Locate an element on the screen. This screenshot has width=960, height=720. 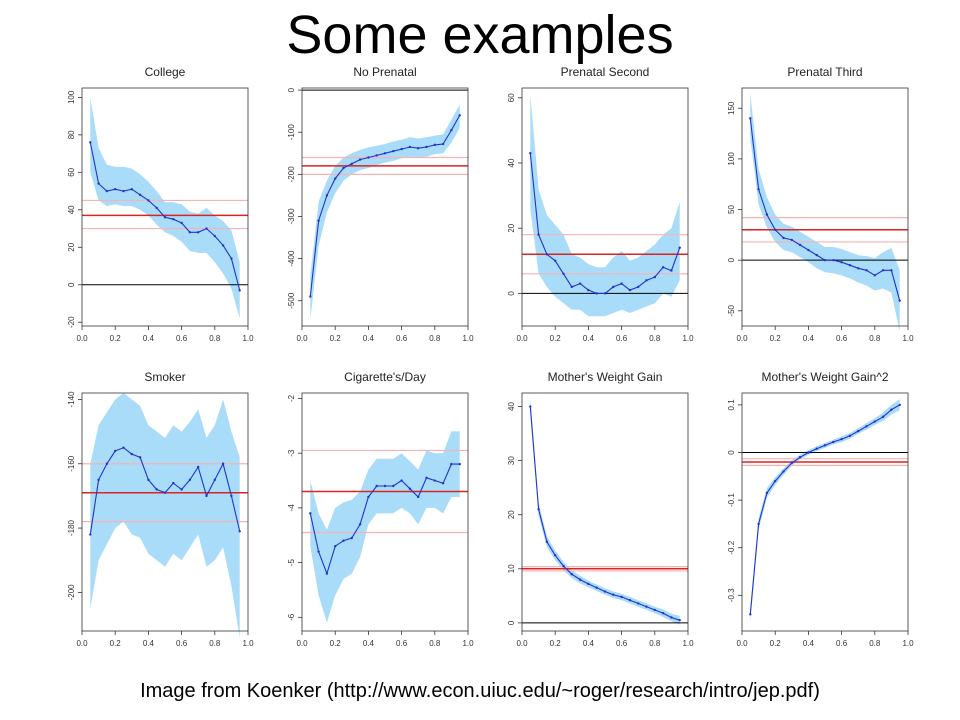
y-tick-label: -160 is located at coordinates (71, 463).